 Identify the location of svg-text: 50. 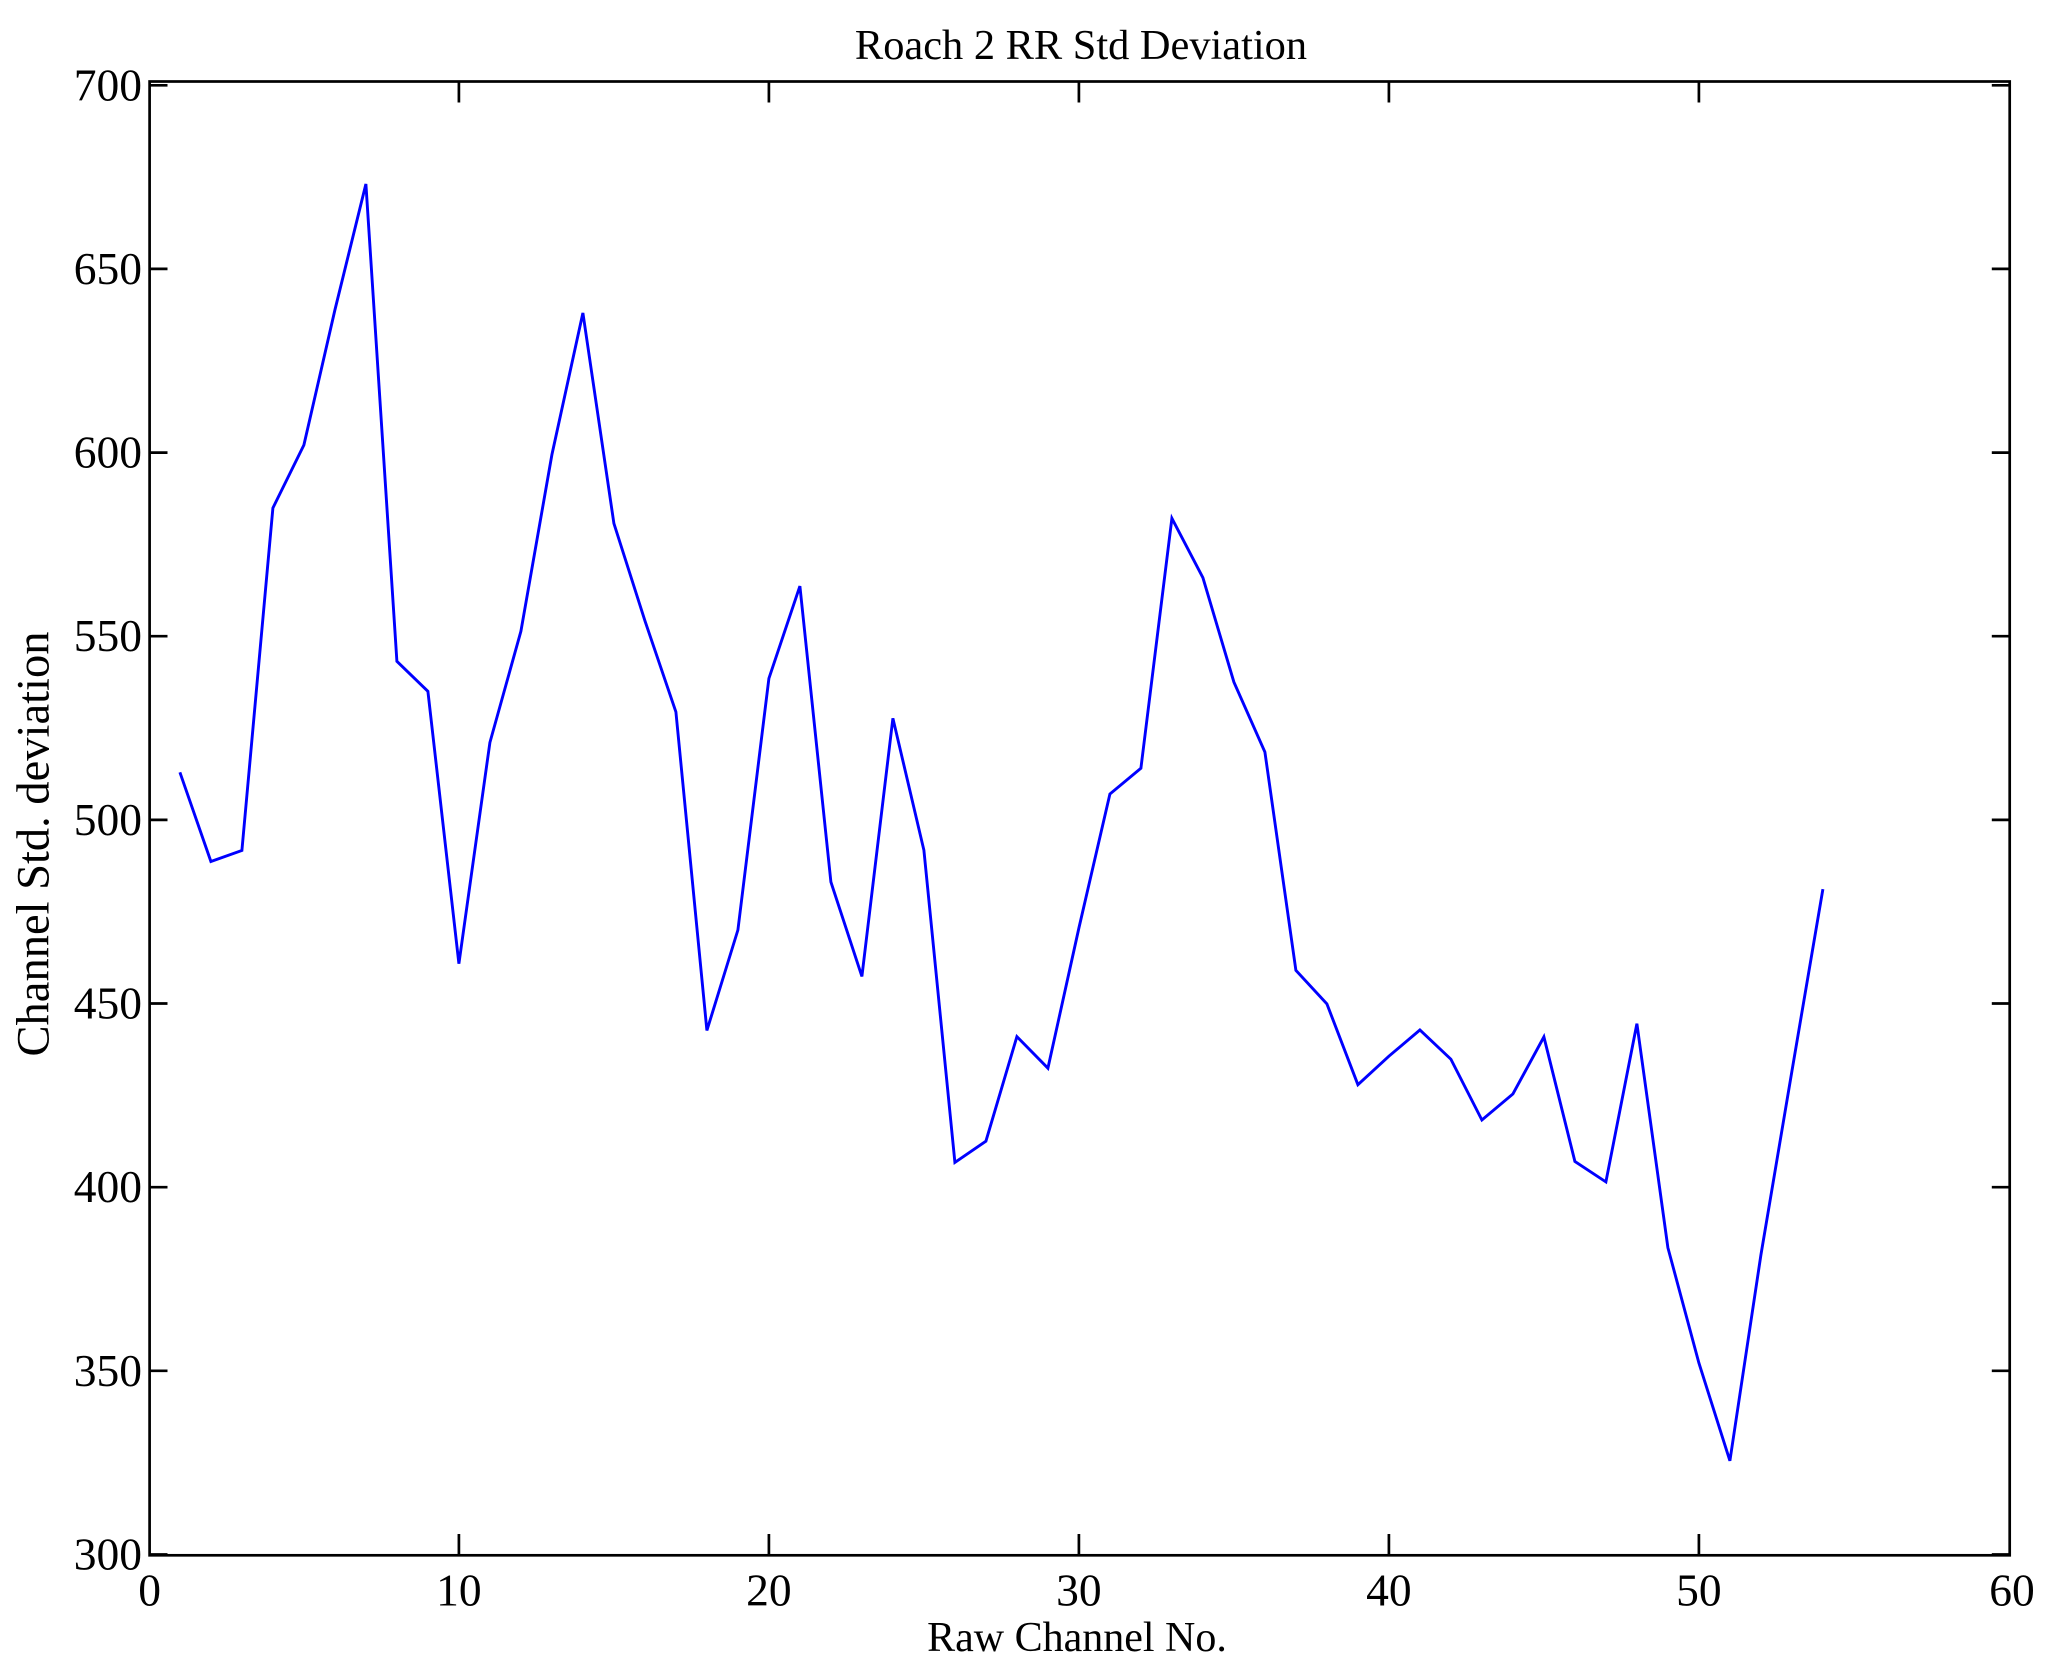
(1699, 1590).